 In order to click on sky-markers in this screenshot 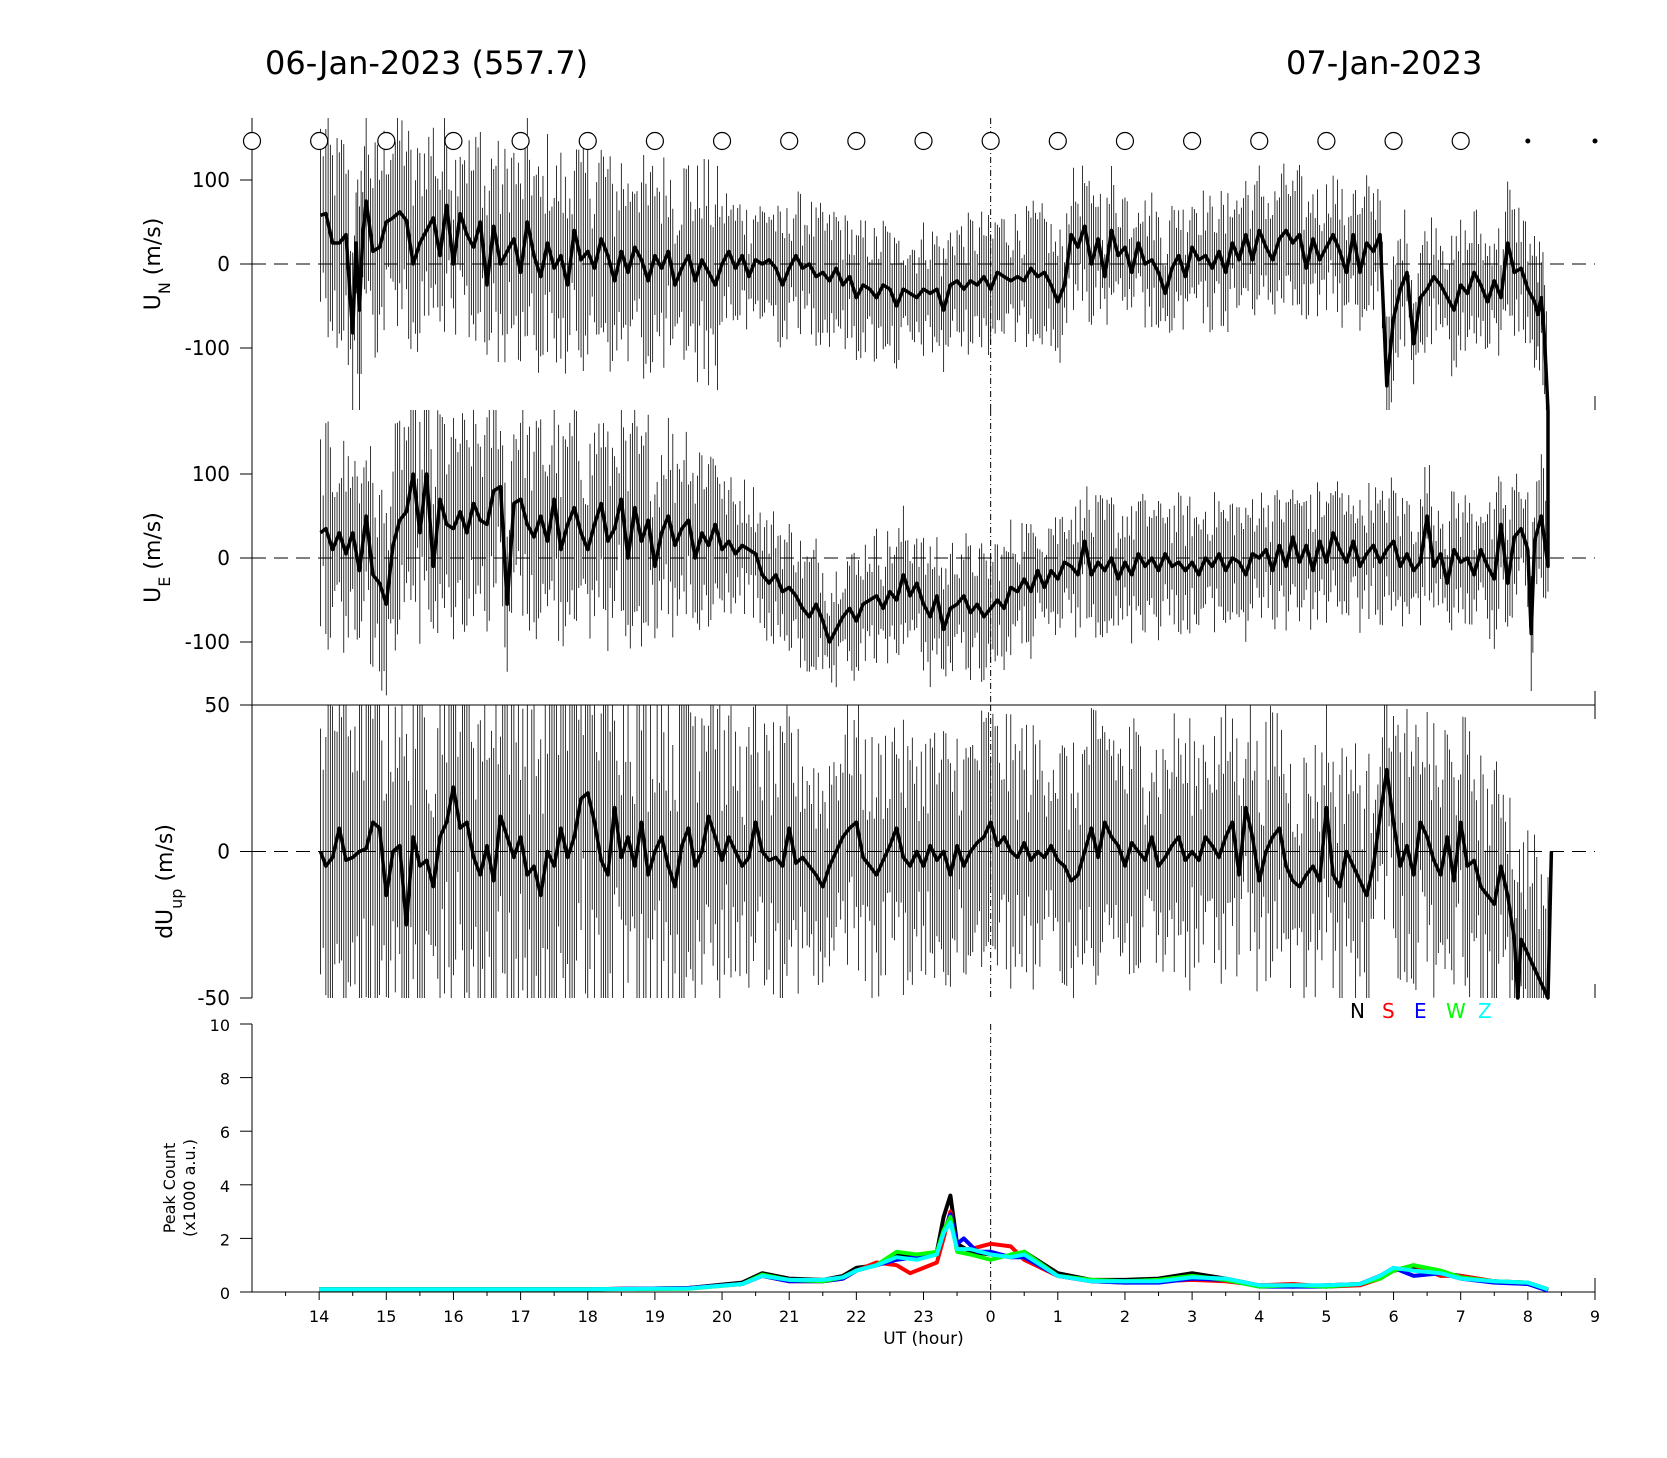, I will do `click(920, 141)`.